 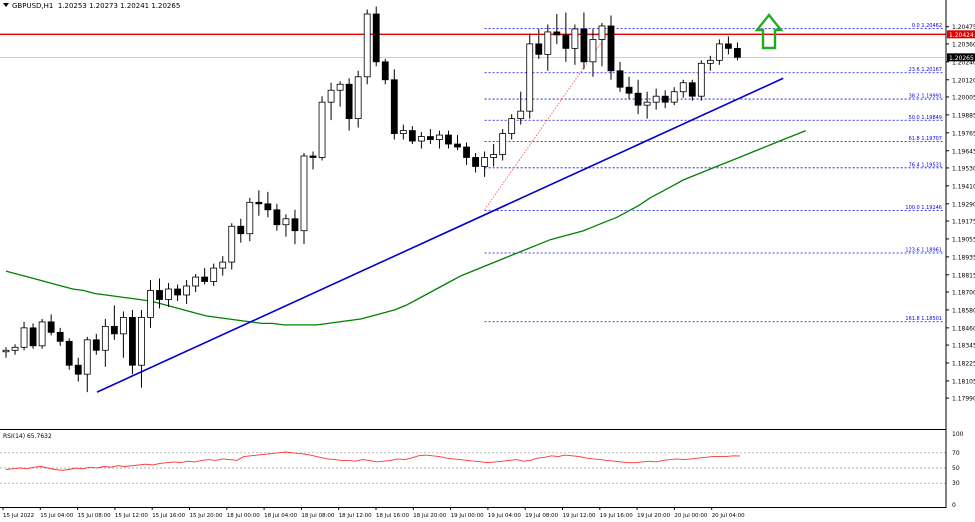 What do you see at coordinates (963, 292) in the screenshot?
I see `price-tick-label: 1.18700` at bounding box center [963, 292].